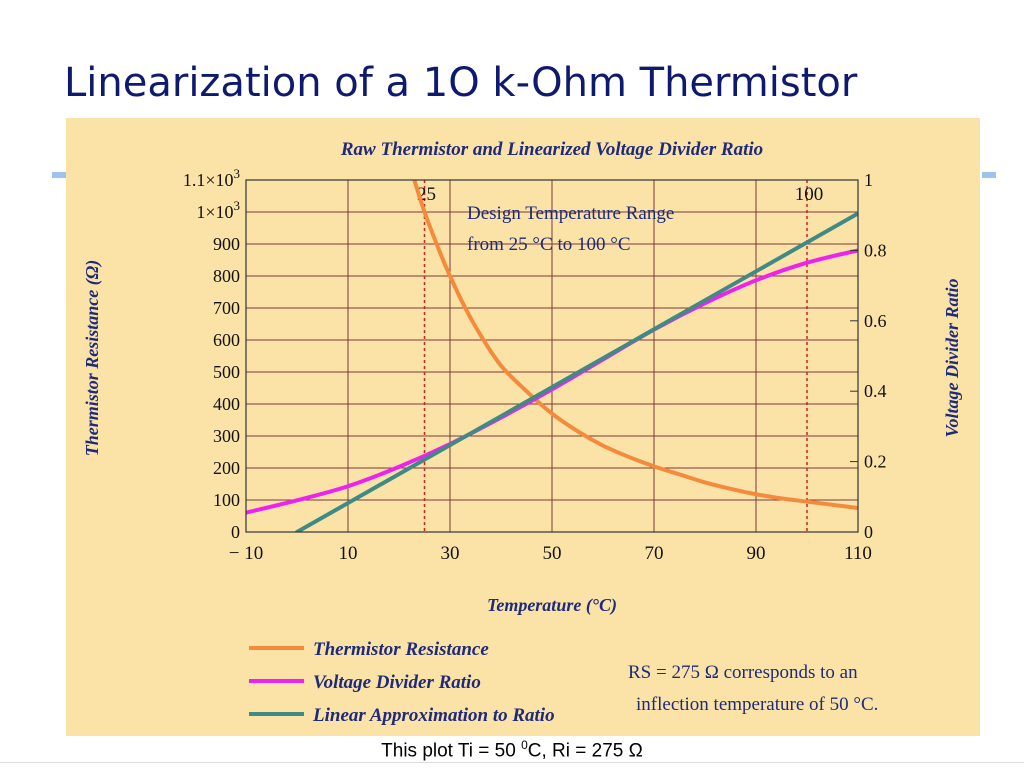  I want to click on y-left-tick-label: 600, so click(226, 340).